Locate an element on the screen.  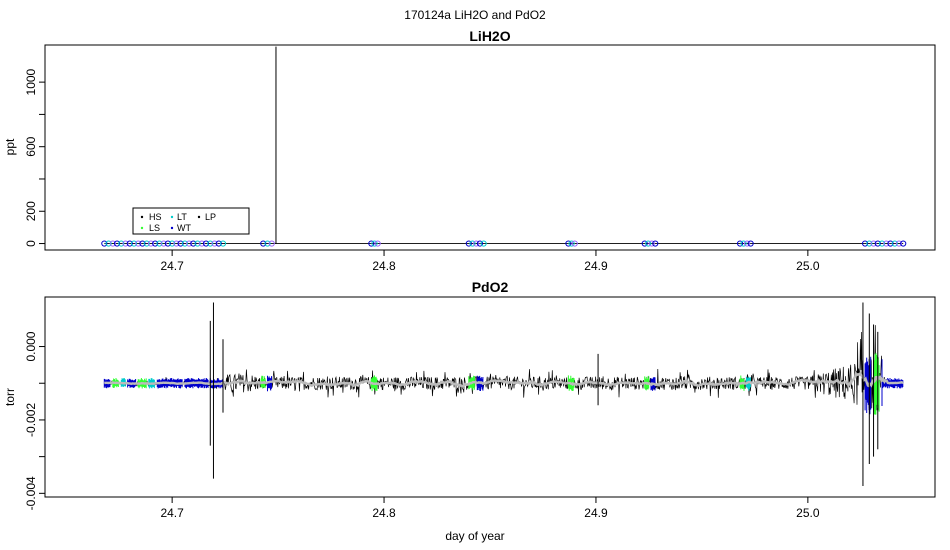
lih2o-x-tick-label: 24.8 is located at coordinates (384, 266).